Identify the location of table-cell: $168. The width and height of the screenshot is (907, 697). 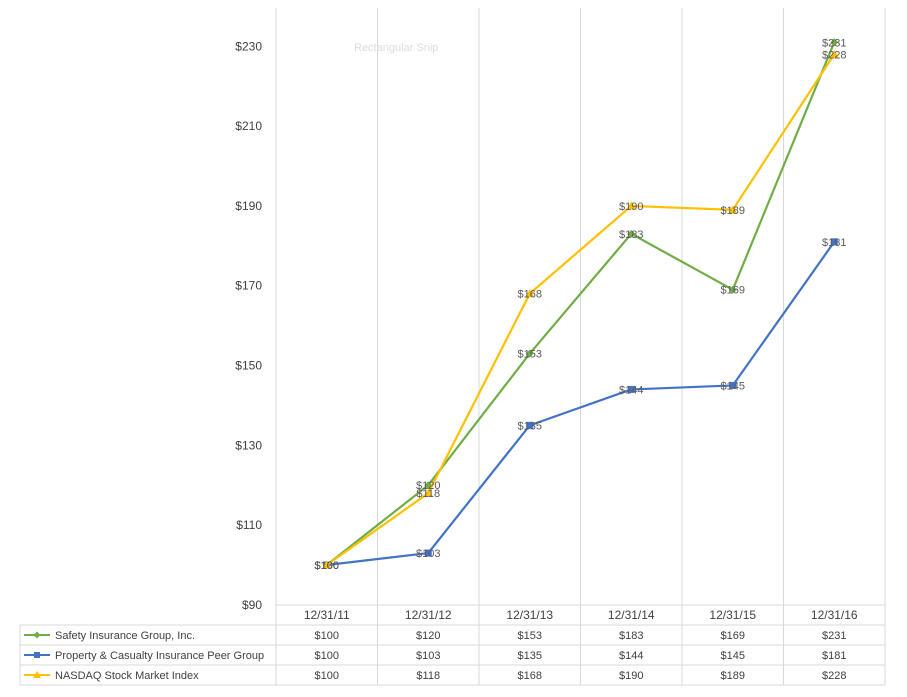
(530, 676).